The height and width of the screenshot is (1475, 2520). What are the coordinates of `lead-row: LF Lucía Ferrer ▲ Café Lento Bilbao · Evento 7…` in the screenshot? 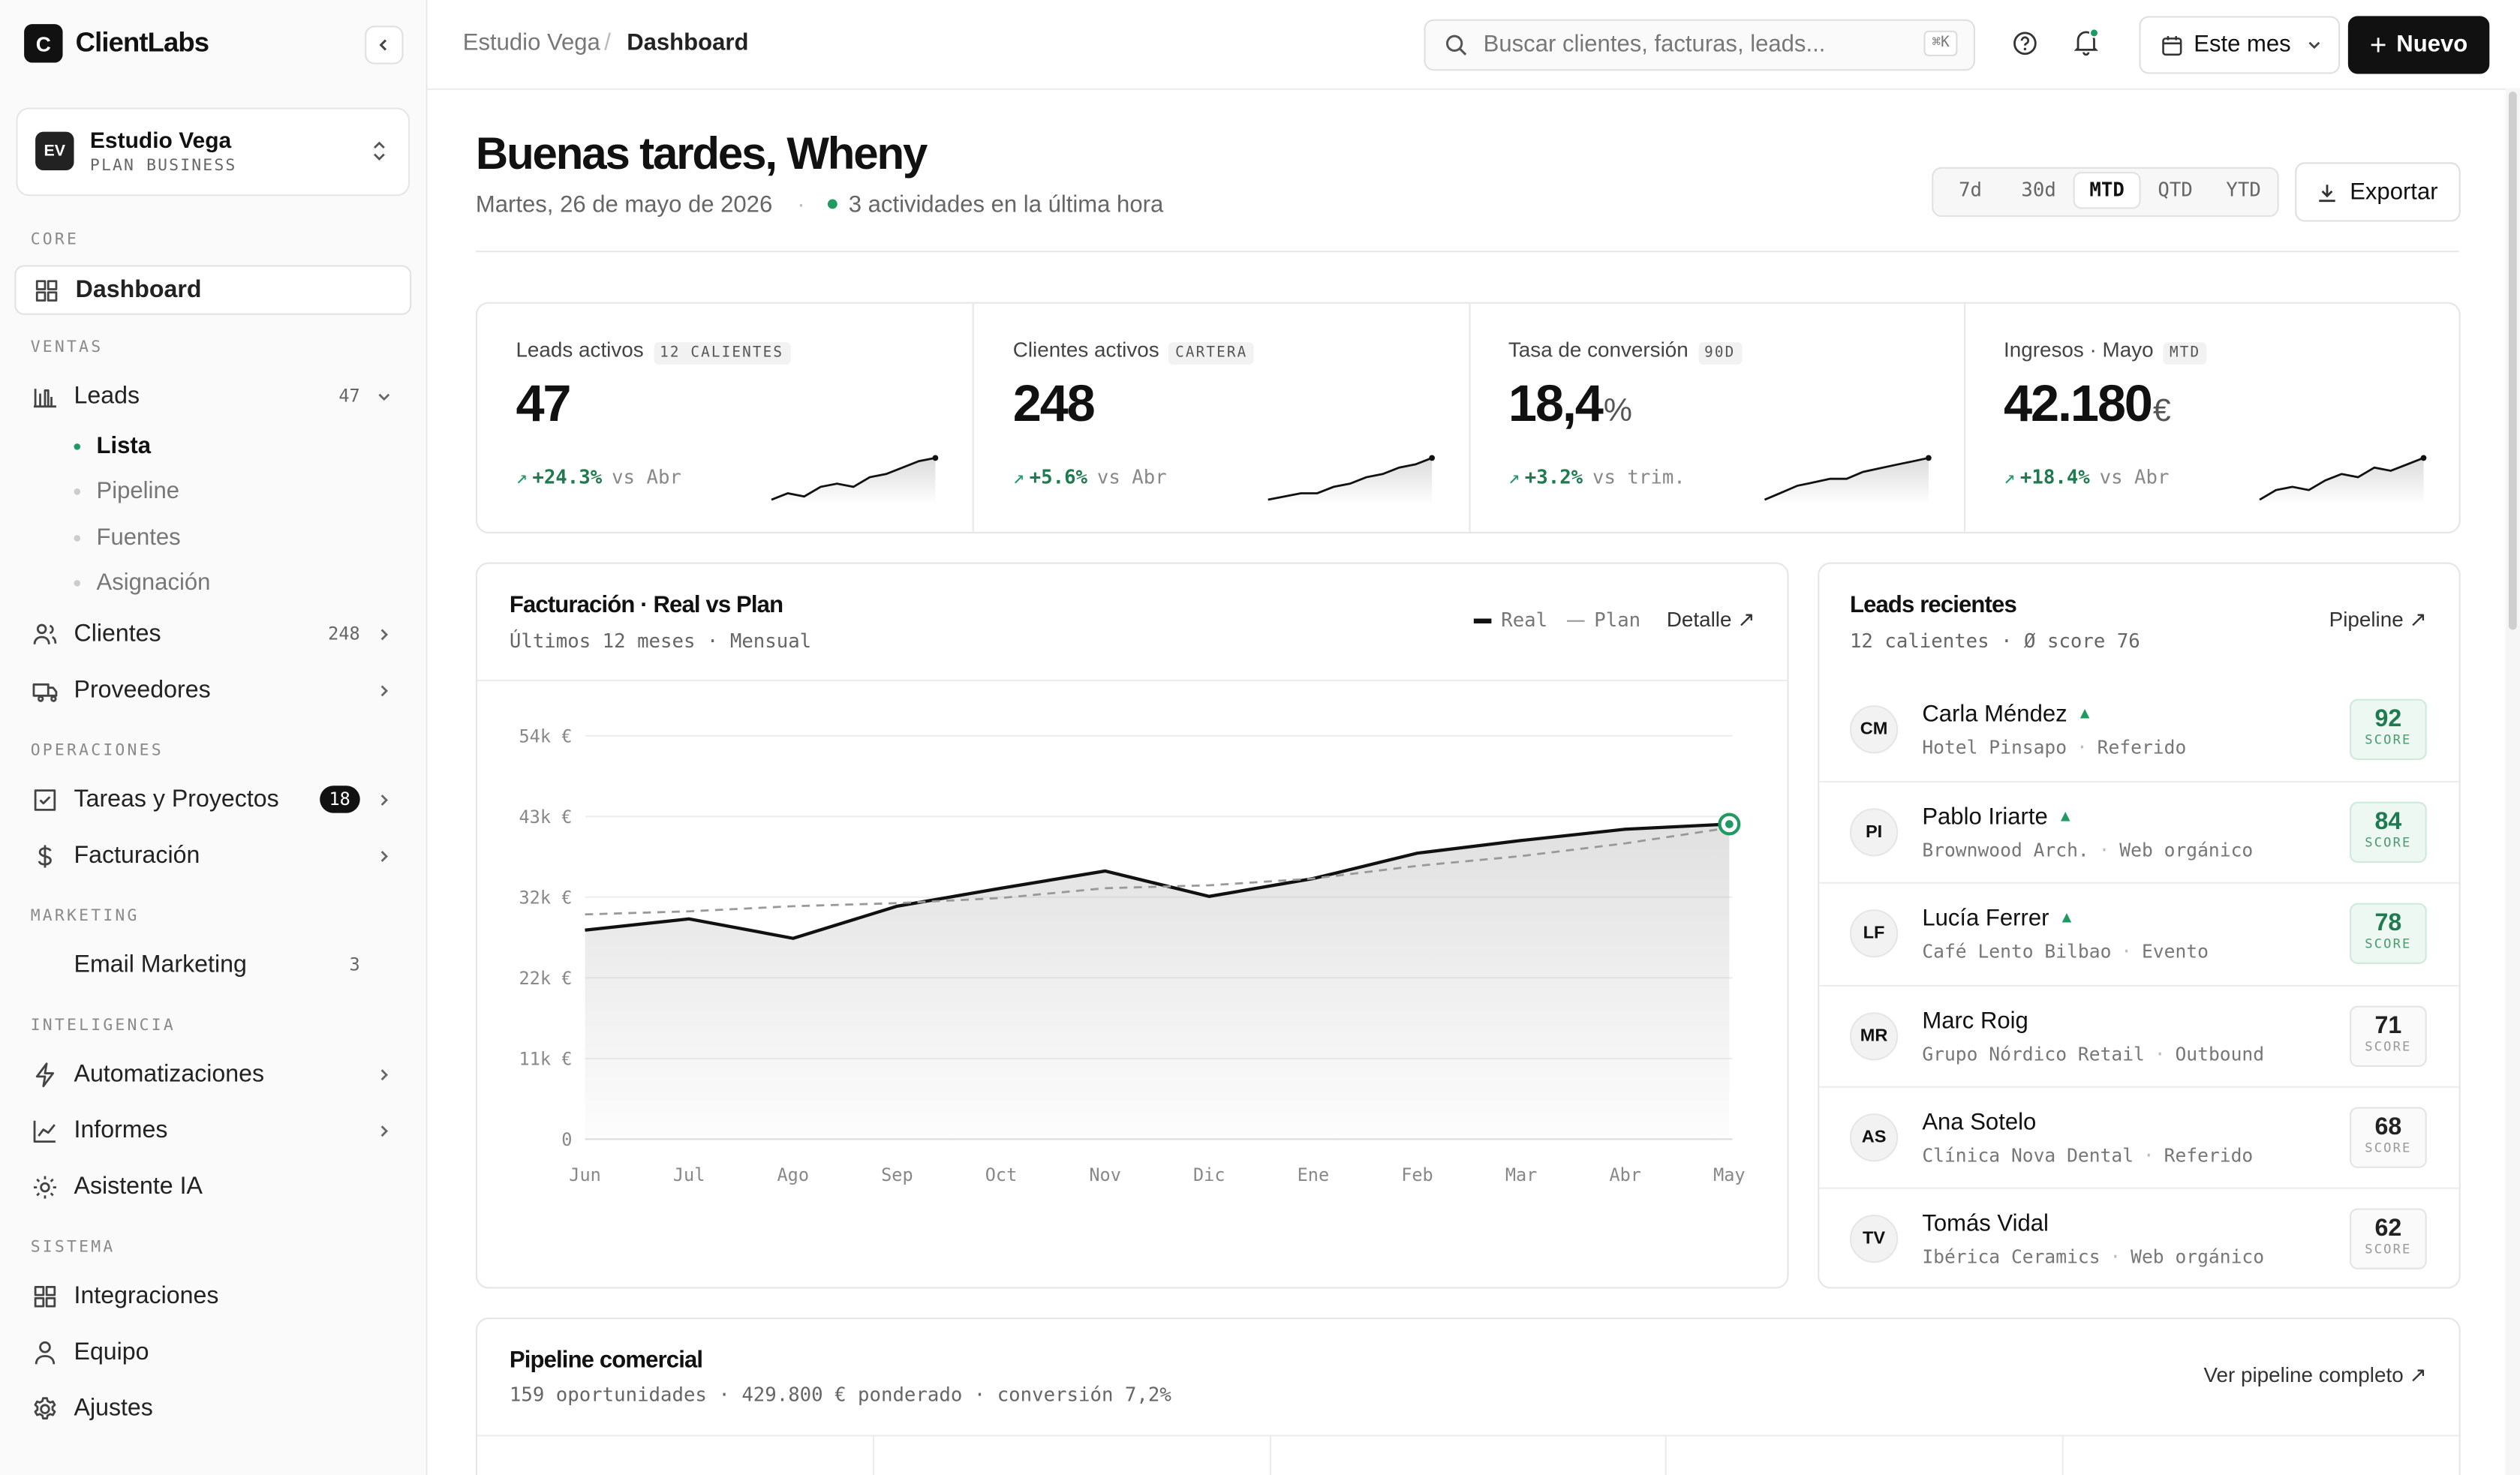 It's located at (2139, 934).